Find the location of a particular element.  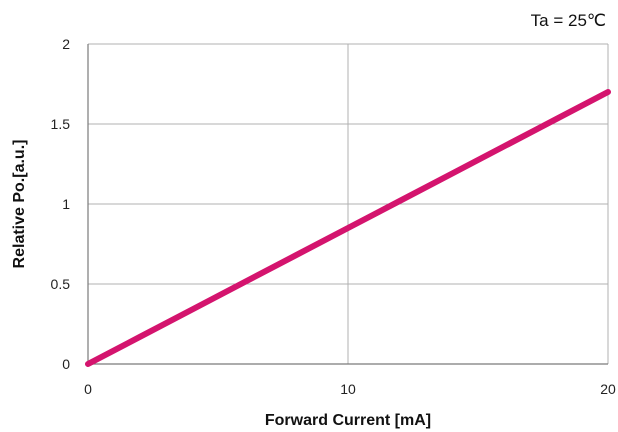

y-axis-title: Relative Po.[a.u.] is located at coordinates (19, 204).